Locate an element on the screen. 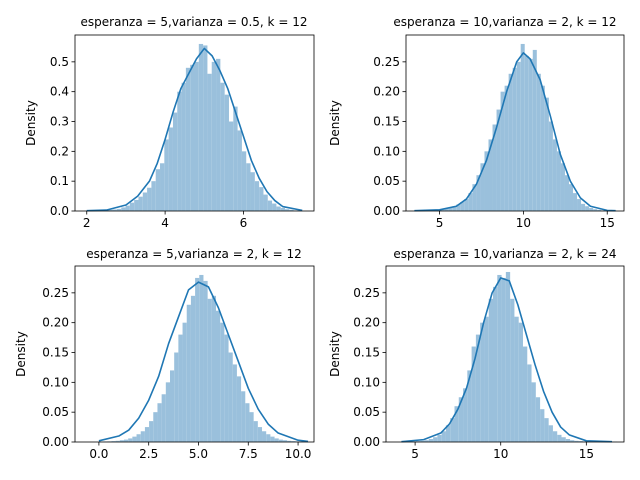  subplot-1-xtick-label: 4 is located at coordinates (165, 223).